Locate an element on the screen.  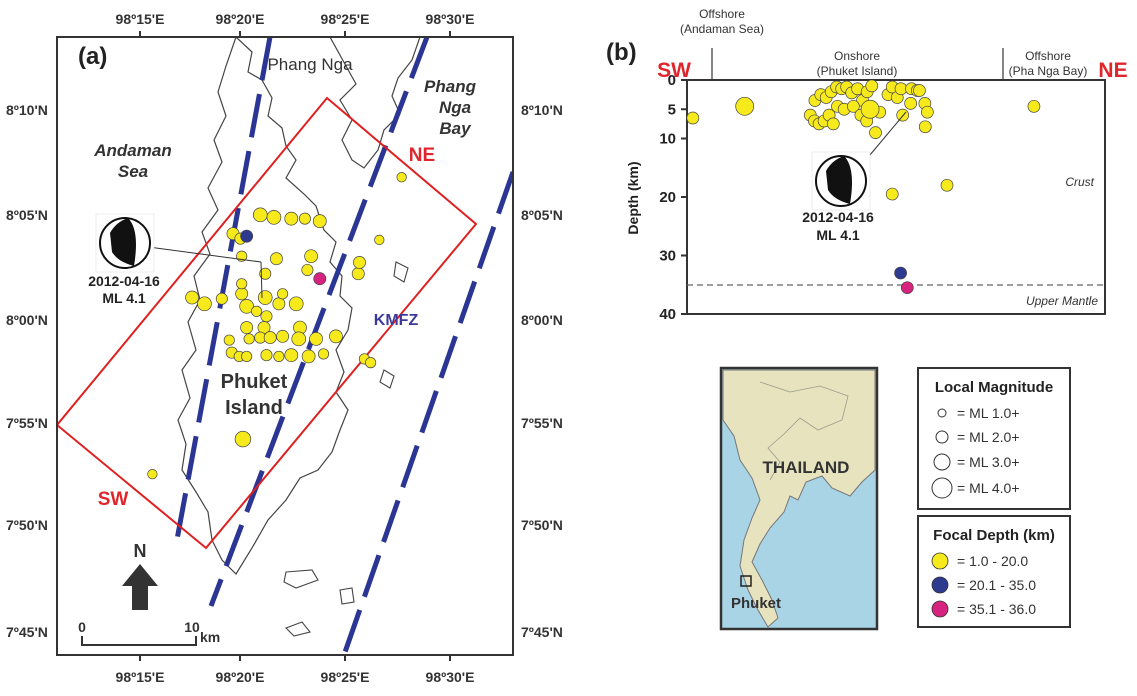
y-axis-ticks: 0 5 10 20 30 40 is located at coordinates (673, 197).